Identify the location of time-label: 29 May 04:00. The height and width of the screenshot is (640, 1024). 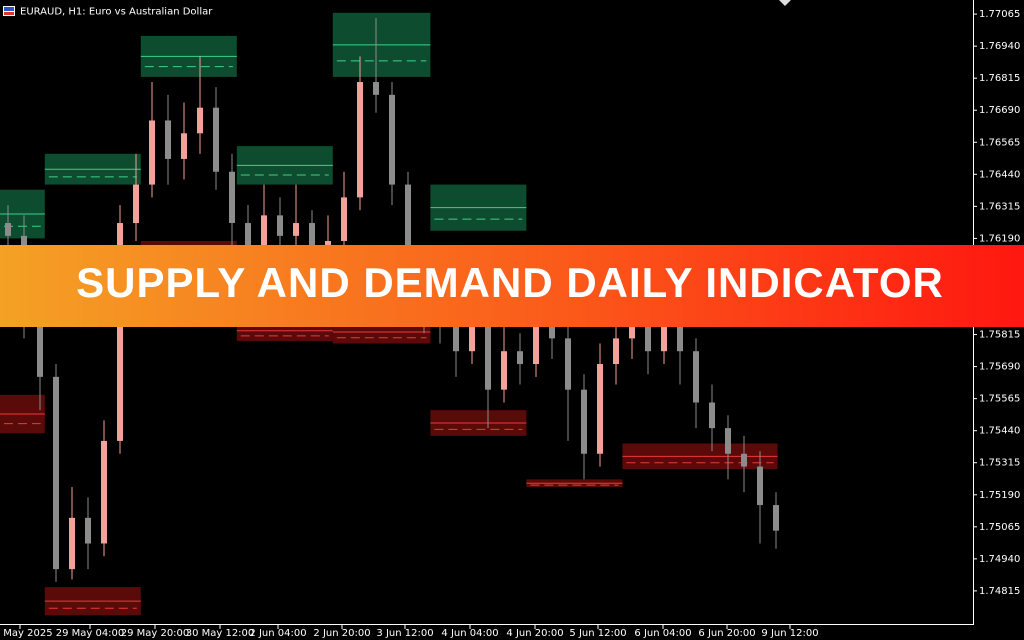
(90, 633).